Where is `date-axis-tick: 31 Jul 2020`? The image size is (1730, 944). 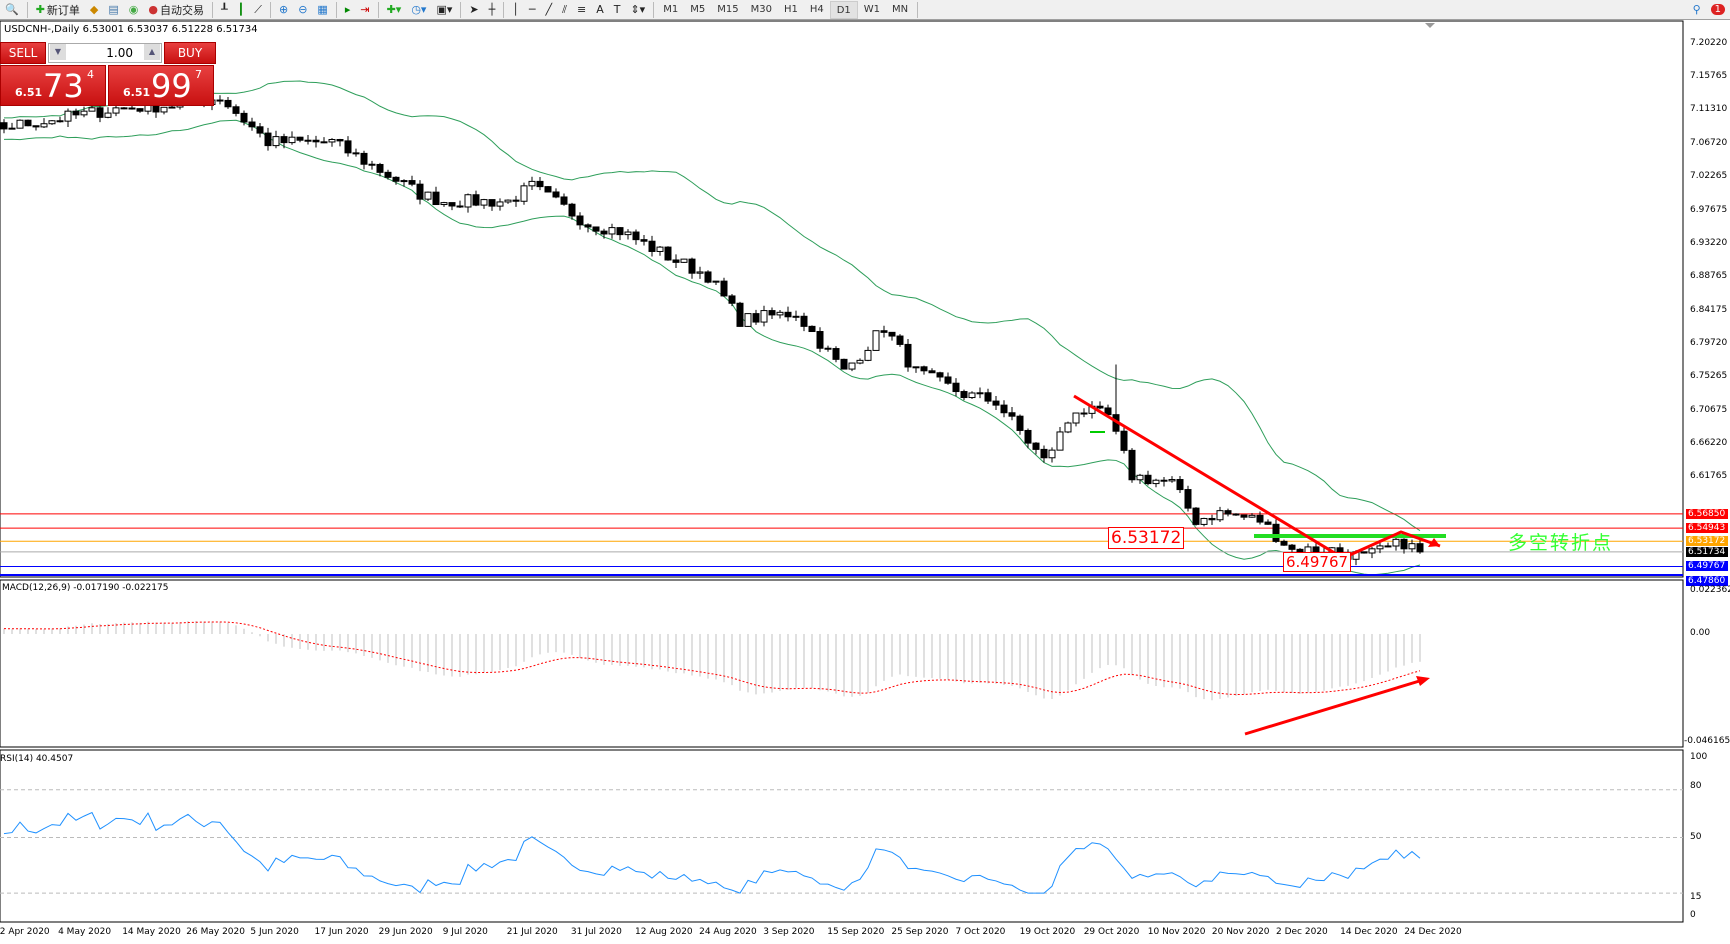 date-axis-tick: 31 Jul 2020 is located at coordinates (596, 932).